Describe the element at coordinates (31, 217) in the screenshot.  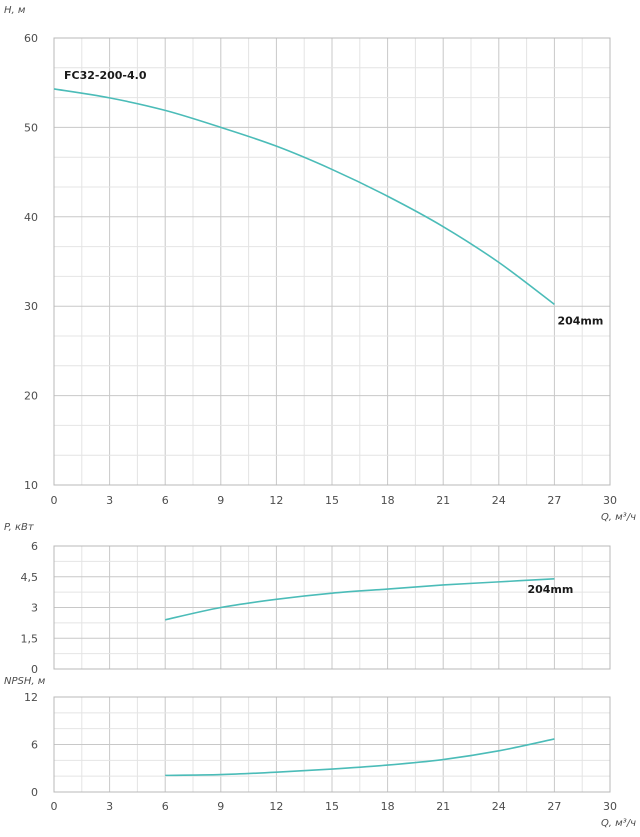
I see `y-tick-label: 40` at that location.